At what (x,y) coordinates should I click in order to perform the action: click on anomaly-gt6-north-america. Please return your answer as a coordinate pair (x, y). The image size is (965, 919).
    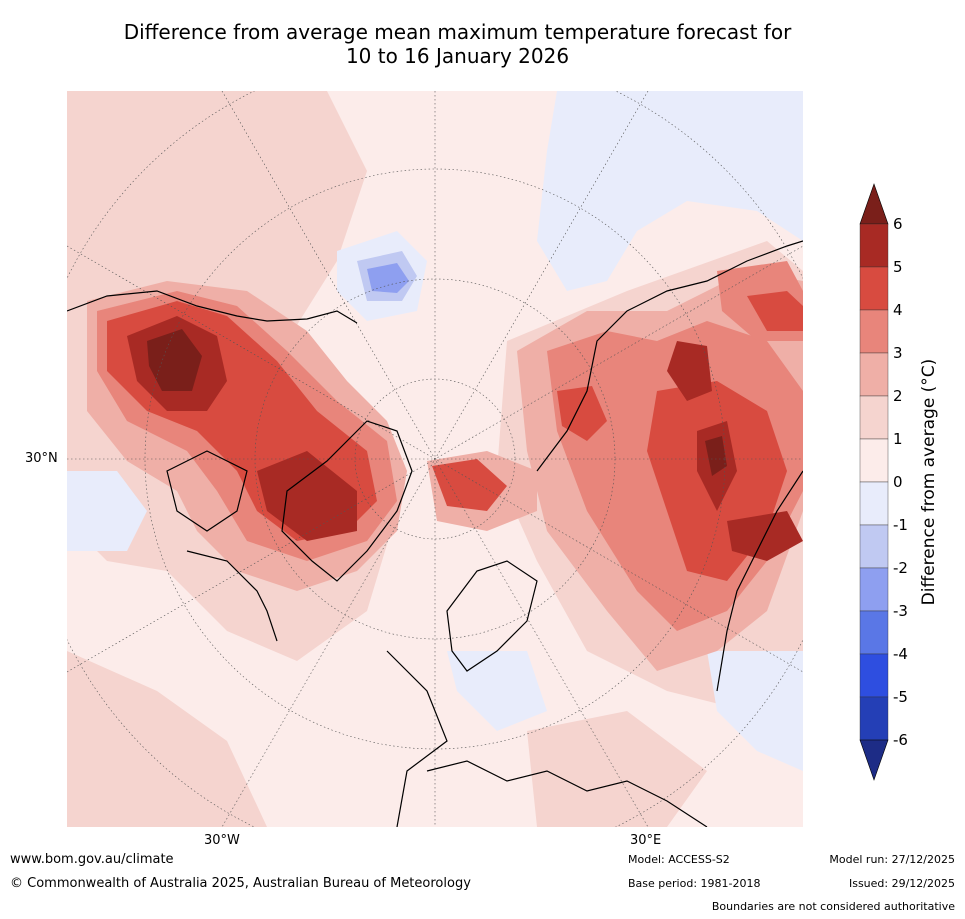
    Looking at the image, I should click on (174, 360).